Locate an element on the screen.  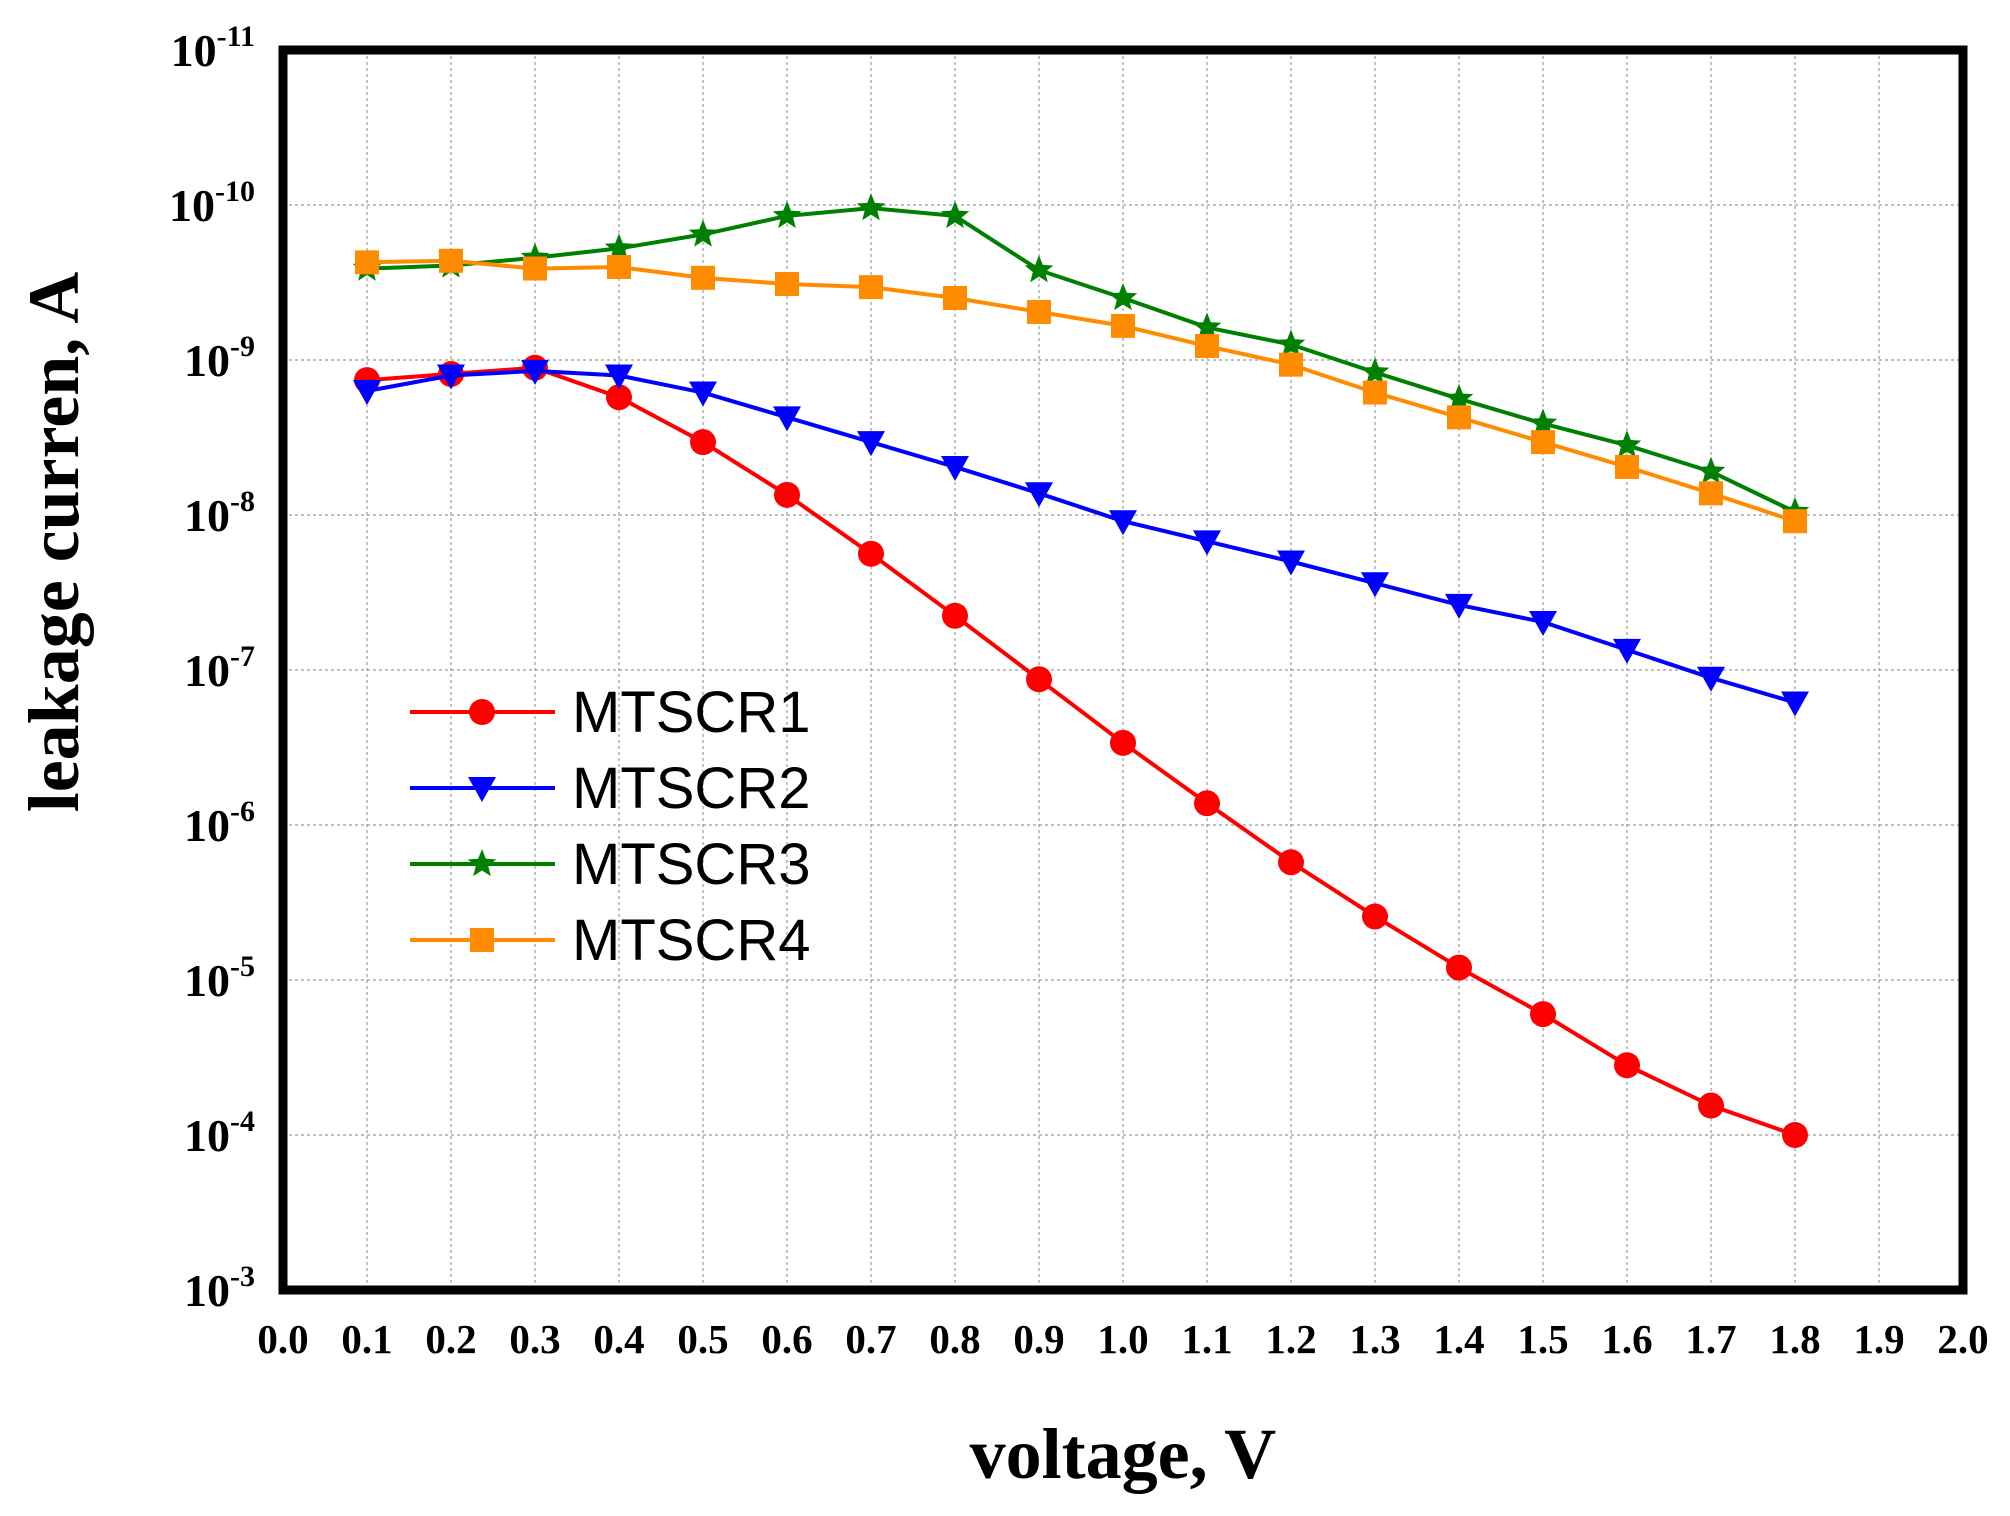
legend-label-mtscr4: MTSCR4 is located at coordinates (691, 940).